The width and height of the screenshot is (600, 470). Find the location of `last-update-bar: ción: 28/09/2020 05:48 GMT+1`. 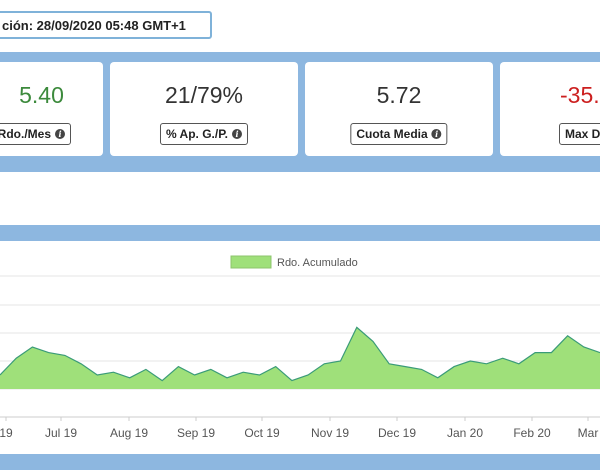

last-update-bar: ción: 28/09/2020 05:48 GMT+1 is located at coordinates (106, 25).